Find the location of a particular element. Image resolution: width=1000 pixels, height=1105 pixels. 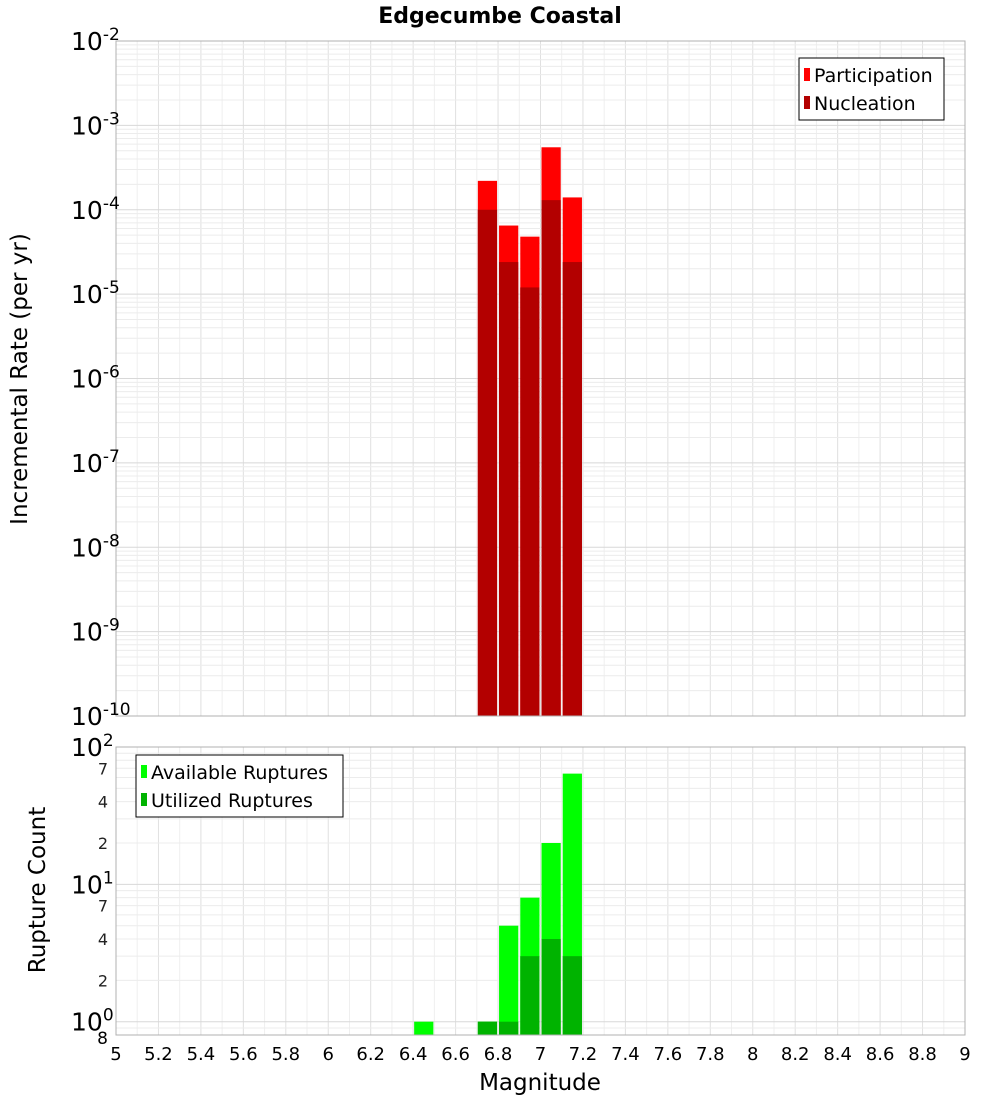

x-tick-label: 6.8 is located at coordinates (498, 1054).